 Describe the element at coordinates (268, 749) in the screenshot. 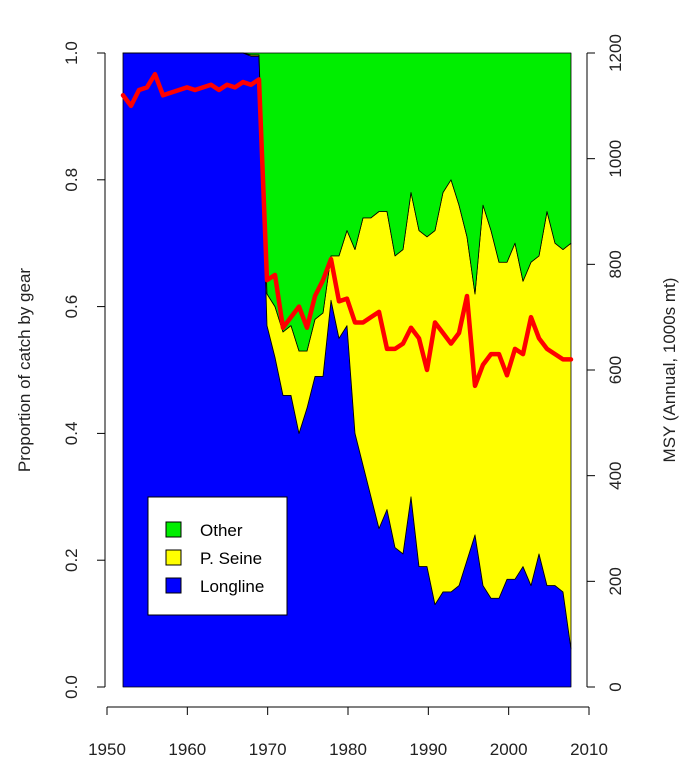

I see `x-tick-label: 1970` at that location.